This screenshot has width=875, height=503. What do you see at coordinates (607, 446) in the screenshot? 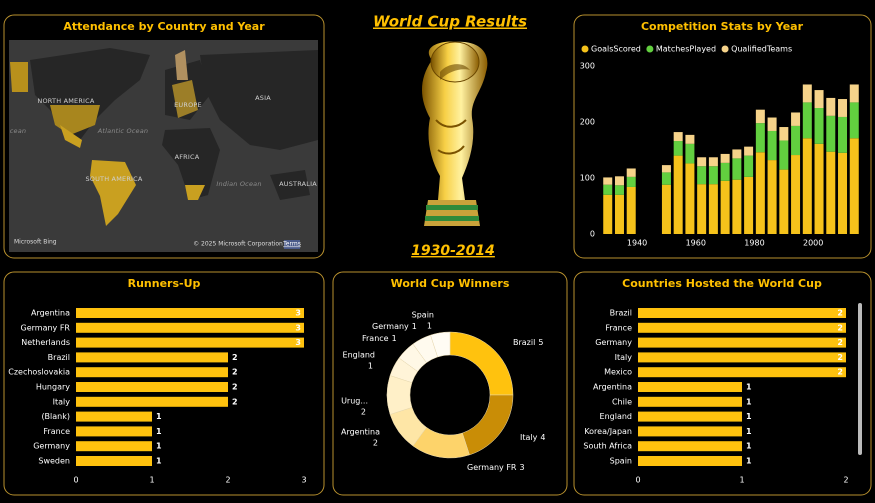
I see `category-label: South Africa` at bounding box center [607, 446].